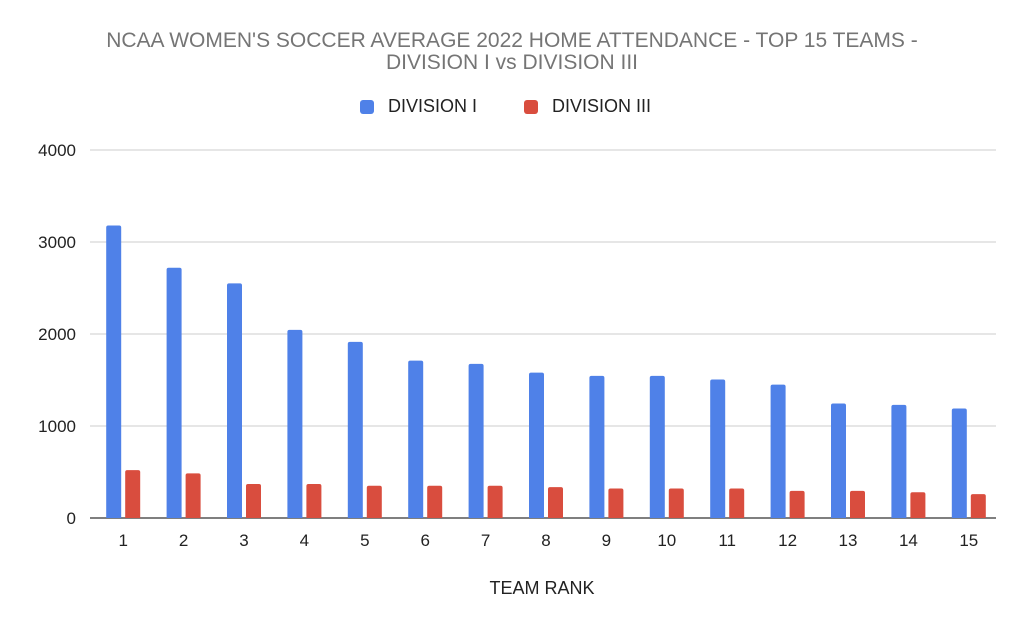  I want to click on legend-item-division-i: DIVISION I, so click(418, 106).